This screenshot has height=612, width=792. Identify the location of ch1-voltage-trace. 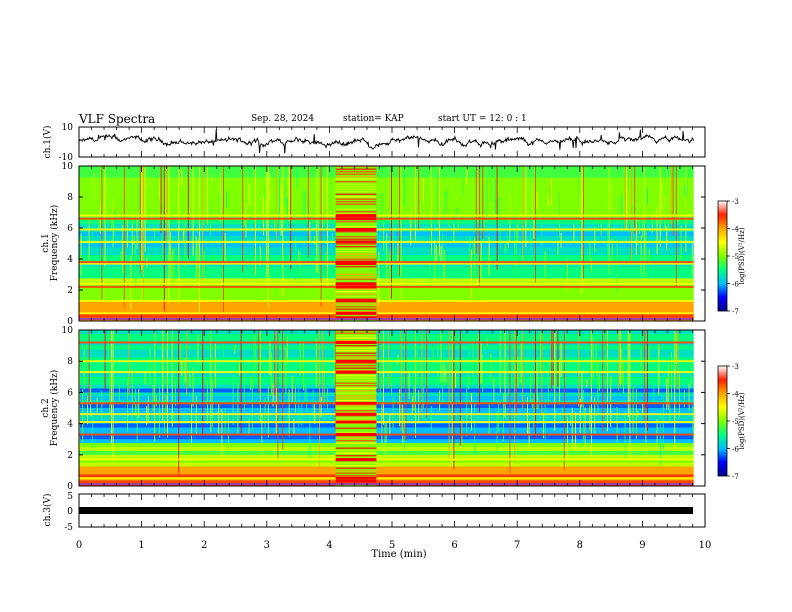
(386, 141).